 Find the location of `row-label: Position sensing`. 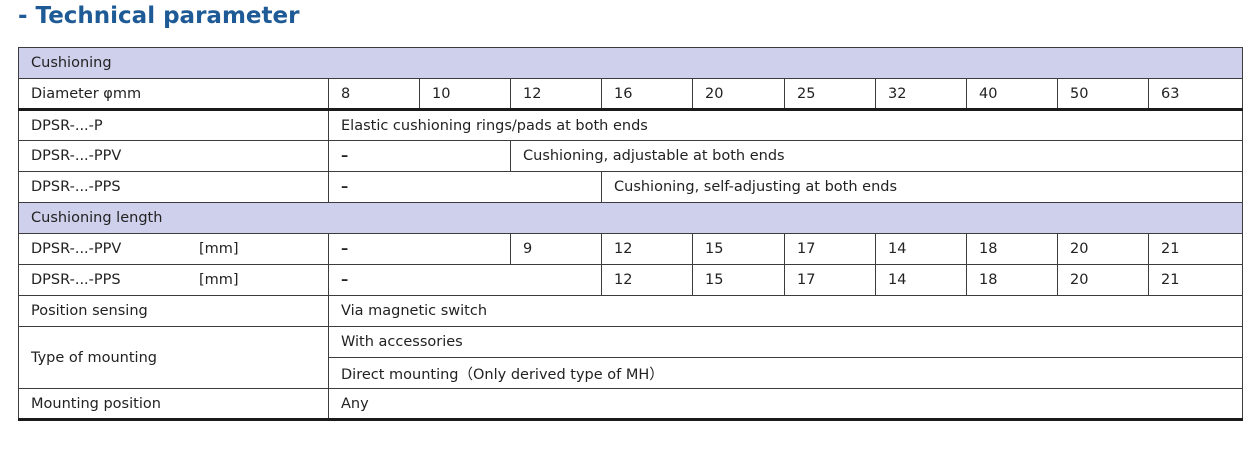

row-label: Position sensing is located at coordinates (173, 311).